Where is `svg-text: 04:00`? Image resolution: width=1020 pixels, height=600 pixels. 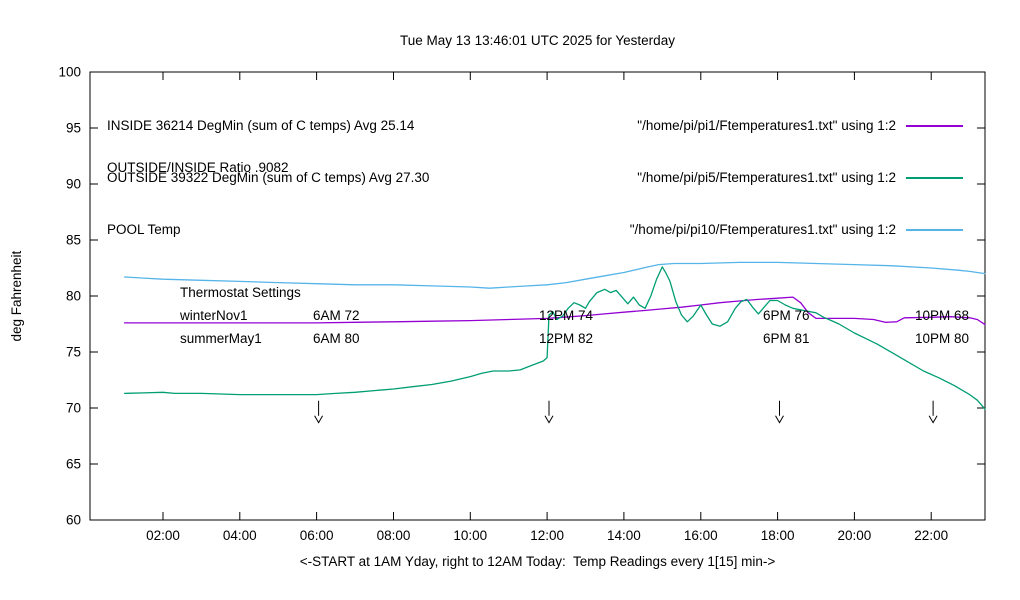 svg-text: 04:00 is located at coordinates (240, 535).